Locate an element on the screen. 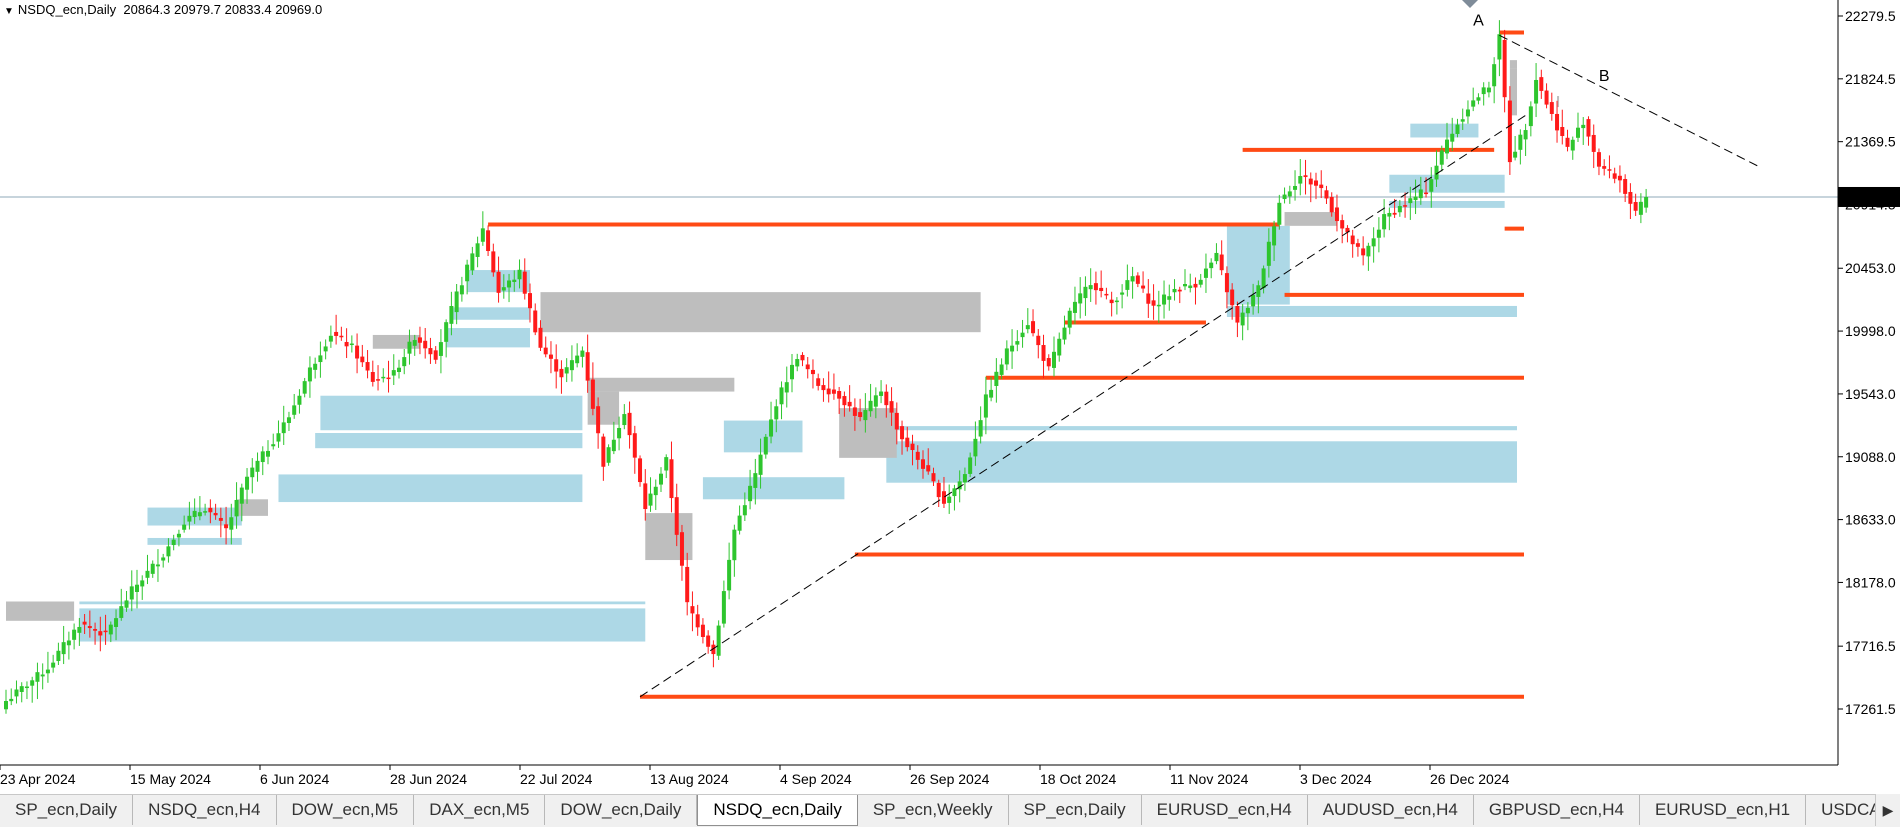 The image size is (1900, 827). chart-tab: EURUSD_ecn,H1 is located at coordinates (1723, 810).